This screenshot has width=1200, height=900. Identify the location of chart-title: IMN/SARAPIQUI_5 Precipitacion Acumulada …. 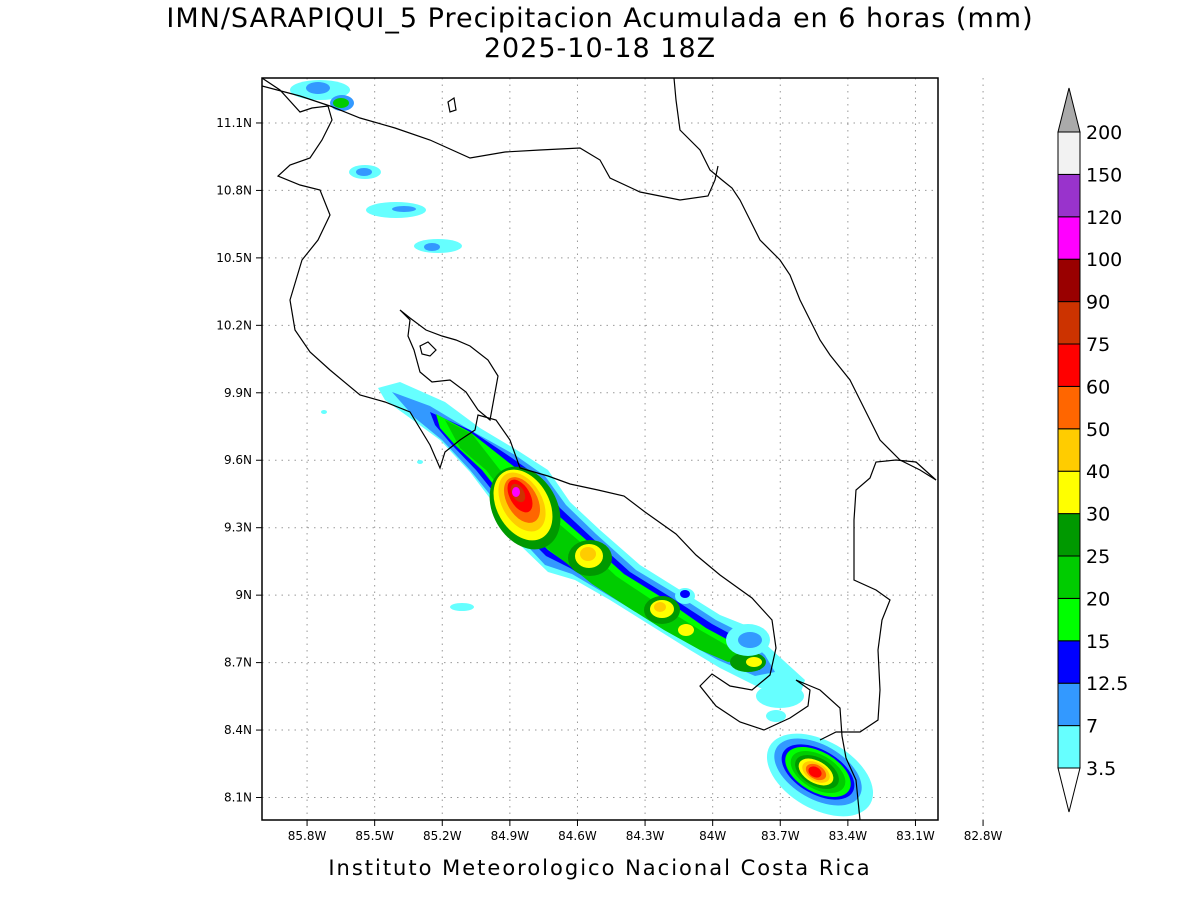
(600, 18).